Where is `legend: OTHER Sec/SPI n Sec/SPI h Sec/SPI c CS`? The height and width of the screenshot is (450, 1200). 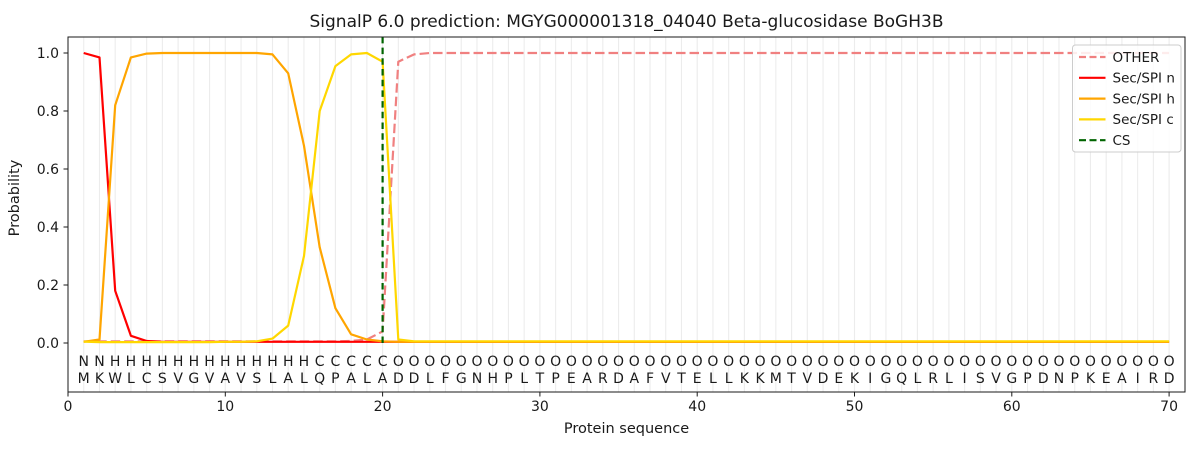
legend: OTHER Sec/SPI n Sec/SPI h Sec/SPI c CS is located at coordinates (1127, 98).